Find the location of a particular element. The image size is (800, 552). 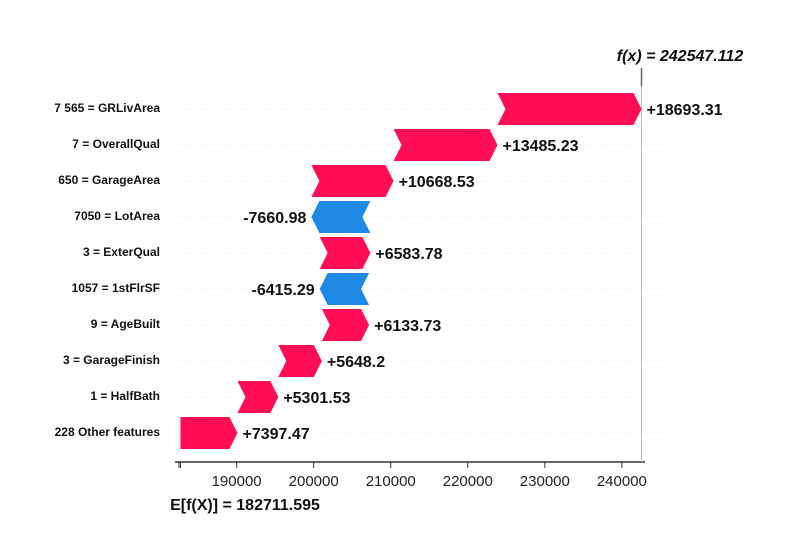

feature-label: 3 = ExterQual is located at coordinates (121, 252).